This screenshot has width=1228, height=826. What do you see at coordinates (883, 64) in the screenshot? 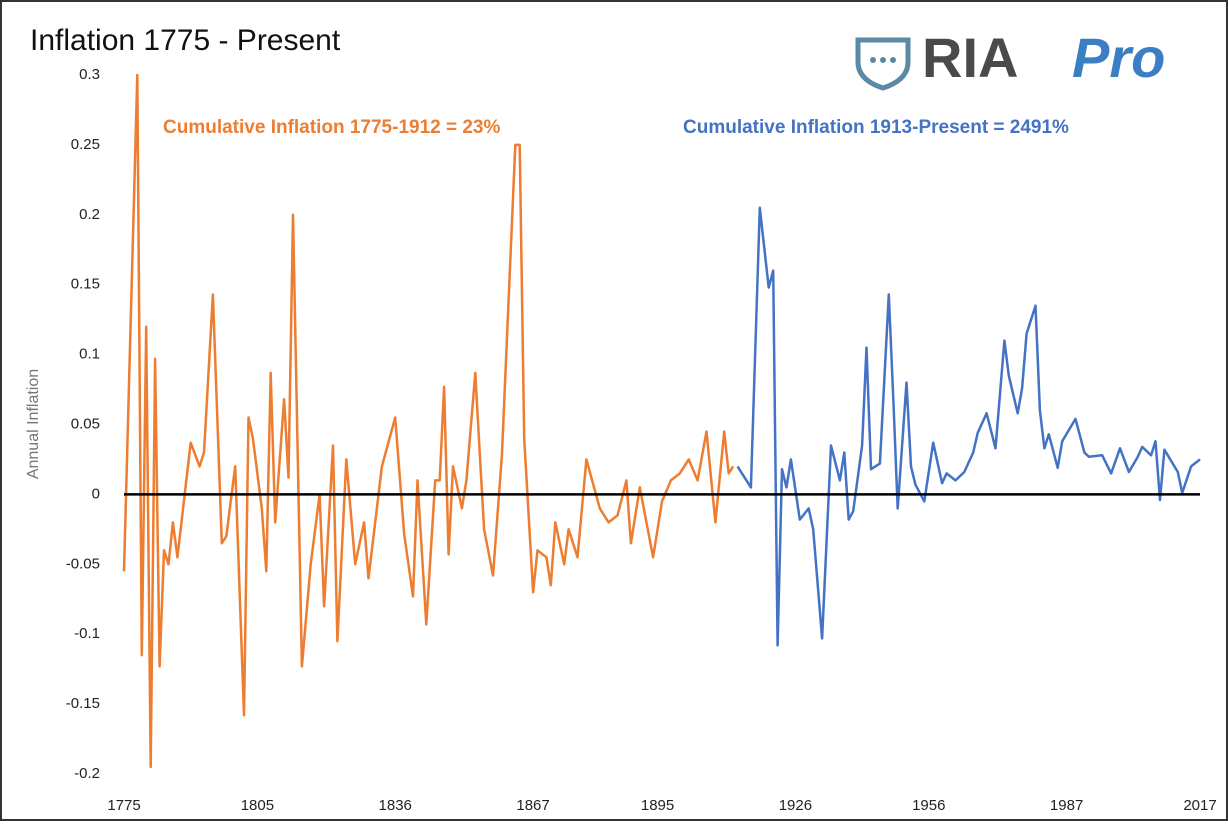
I see `logo-shield` at bounding box center [883, 64].